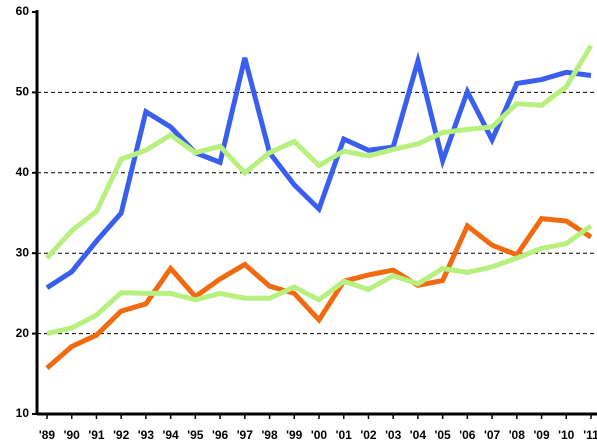 The height and width of the screenshot is (448, 597). What do you see at coordinates (368, 435) in the screenshot?
I see `x-tick-label: '02` at bounding box center [368, 435].